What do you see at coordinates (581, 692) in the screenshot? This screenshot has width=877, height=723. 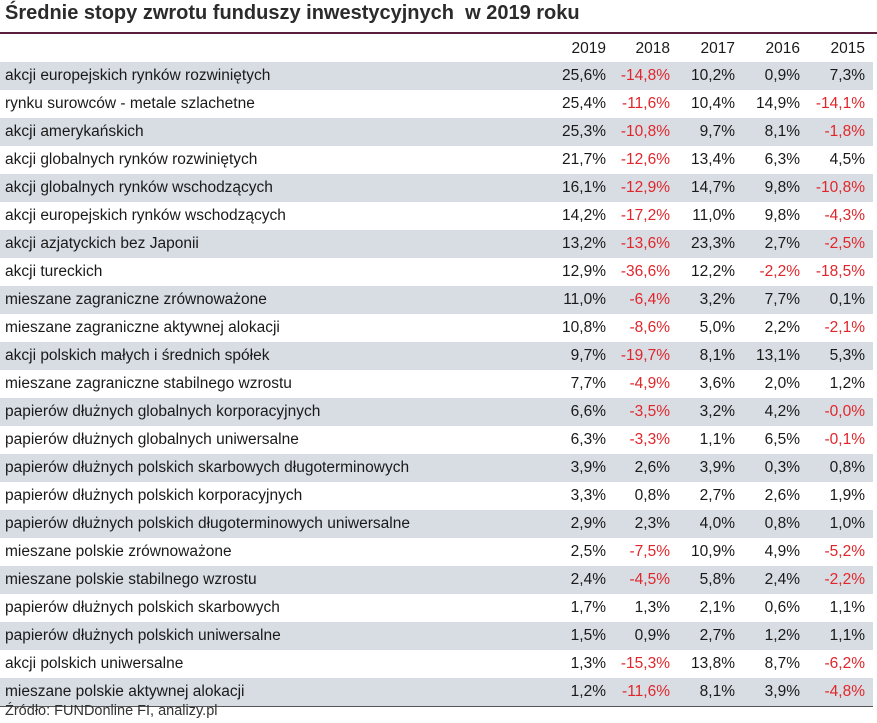 I see `return-value-2019: 1,2%` at bounding box center [581, 692].